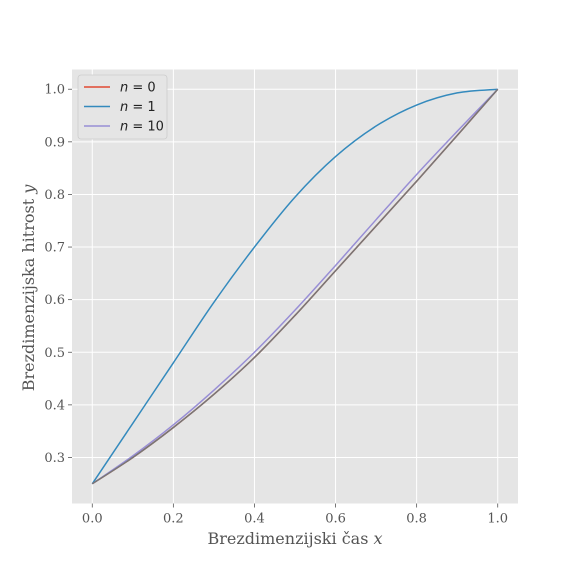 This screenshot has width=576, height=576. Describe the element at coordinates (28, 288) in the screenshot. I see `y-axis-label: Brezdimenzijska hitrost y` at that location.